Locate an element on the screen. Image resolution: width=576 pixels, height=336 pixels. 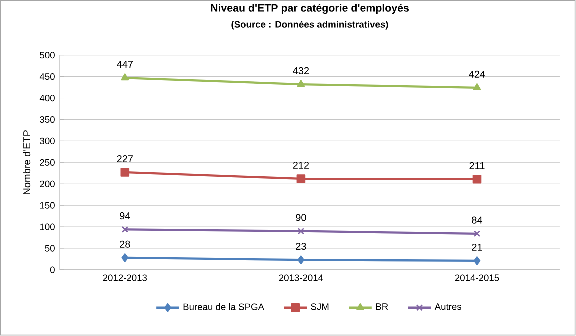
legend-label: Bureau de la SPGA is located at coordinates (224, 307).